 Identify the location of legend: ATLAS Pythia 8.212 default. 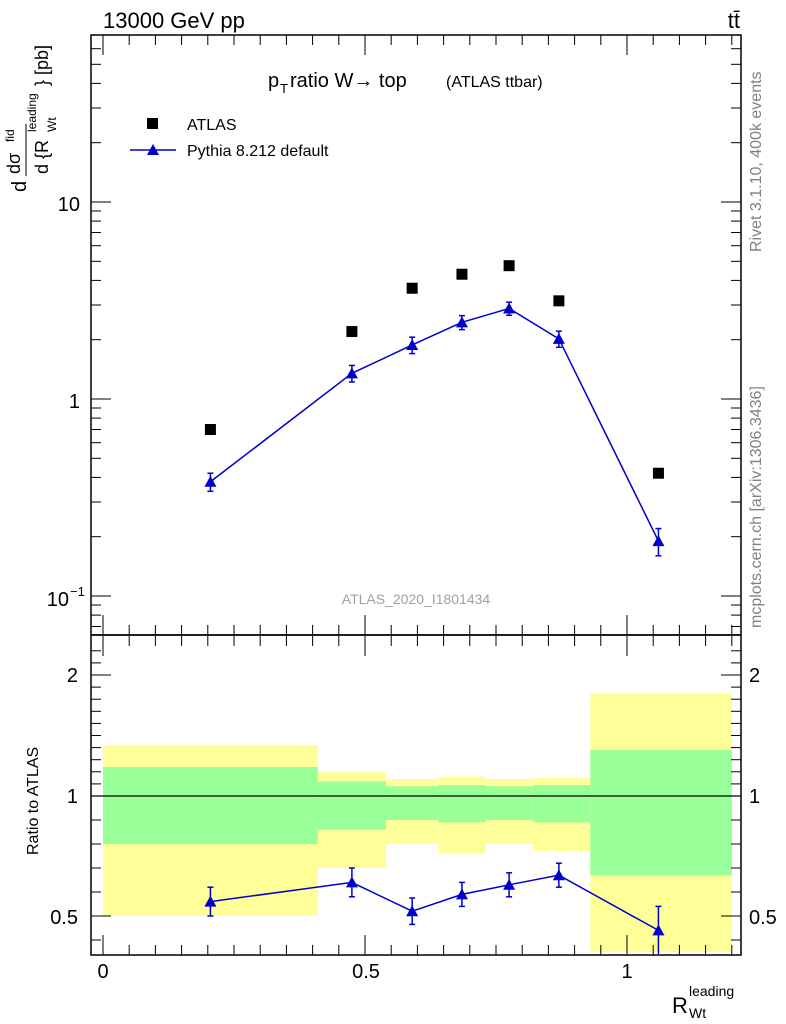
(229, 138).